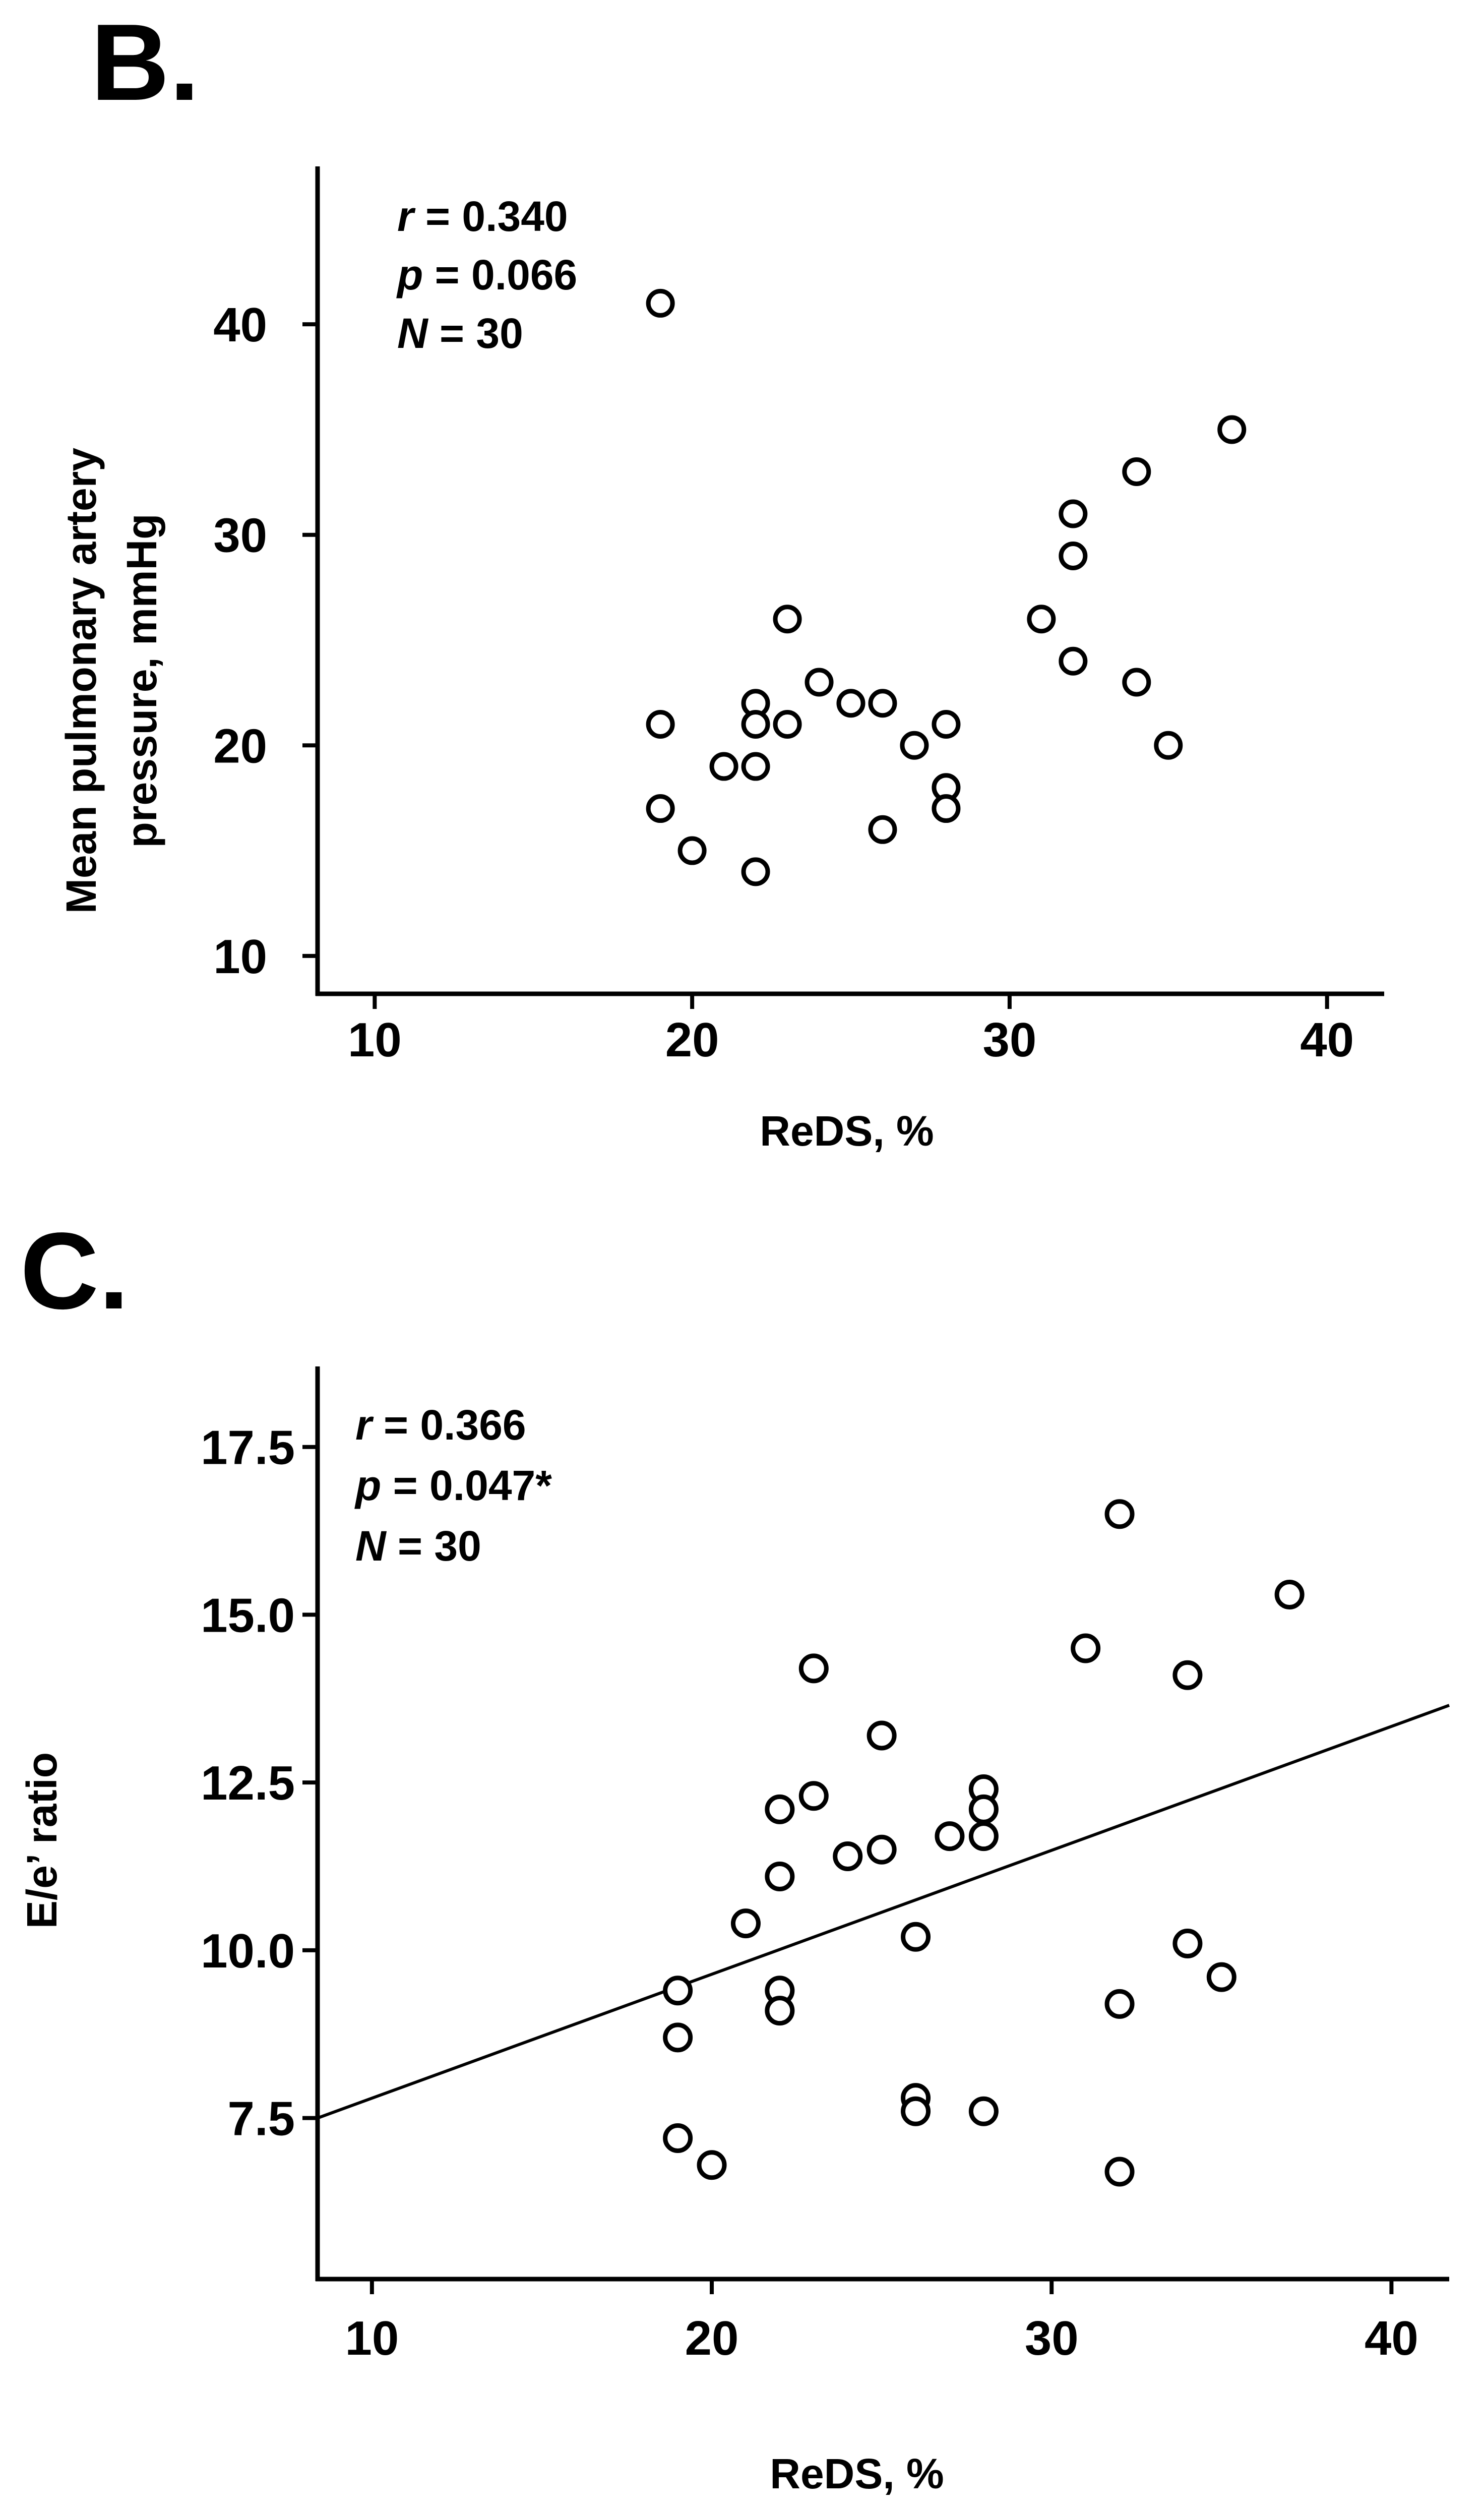 The height and width of the screenshot is (2509, 1484). What do you see at coordinates (371, 1546) in the screenshot?
I see `stat-n-symbol-c: N` at bounding box center [371, 1546].